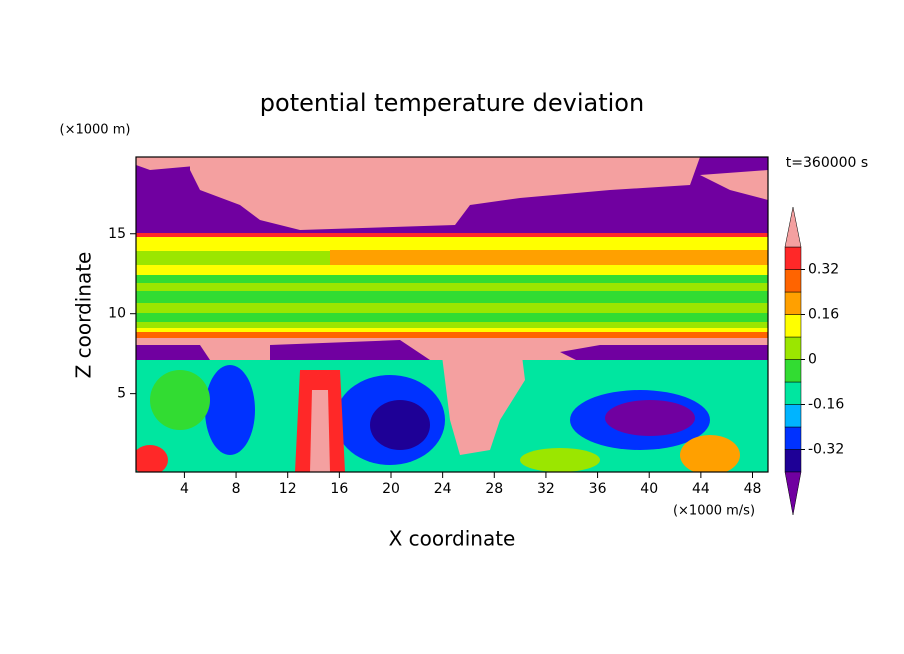  I want to click on x-axis-label: X coordinate, so click(452, 539).